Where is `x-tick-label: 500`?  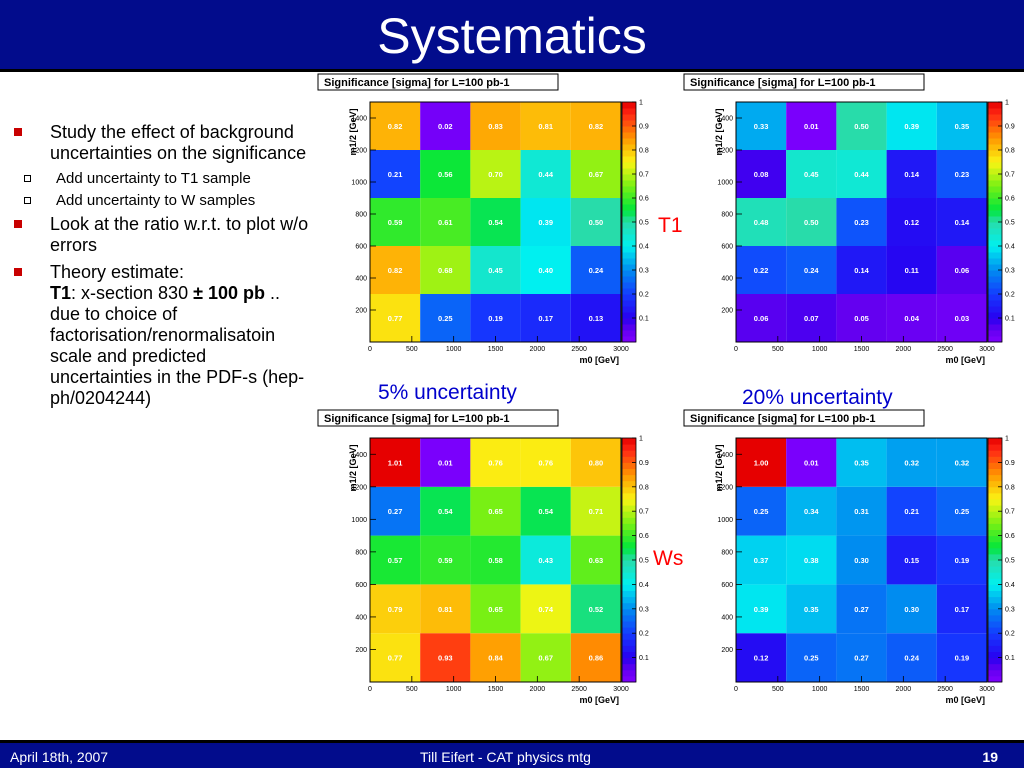
x-tick-label: 500 is located at coordinates (412, 689).